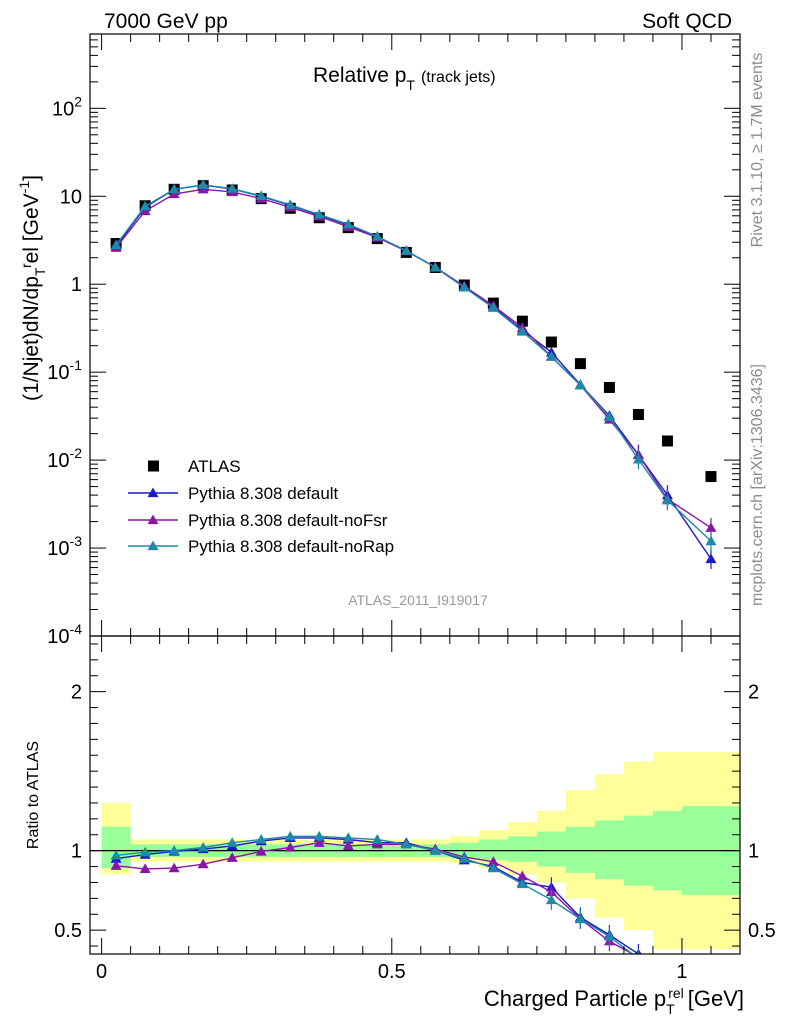 The height and width of the screenshot is (1024, 786). Describe the element at coordinates (71, 197) in the screenshot. I see `main-y-tick-label: 10` at that location.